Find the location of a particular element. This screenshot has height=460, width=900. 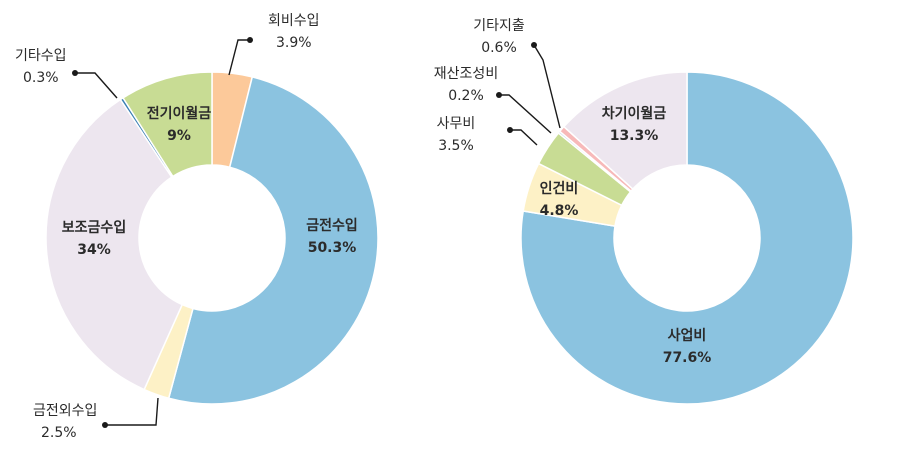

slice-value: 0.6% is located at coordinates (499, 48).